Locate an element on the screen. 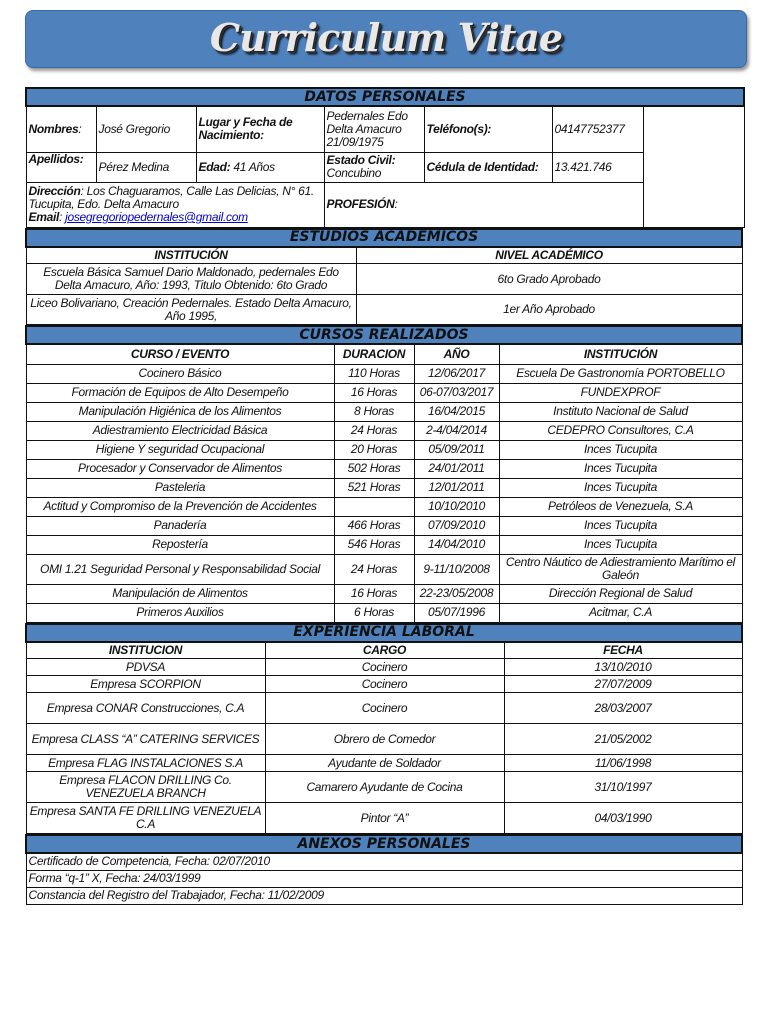  anexo-item: Forma “q-1” X, Fecha: 24/03/1999 is located at coordinates (384, 878).